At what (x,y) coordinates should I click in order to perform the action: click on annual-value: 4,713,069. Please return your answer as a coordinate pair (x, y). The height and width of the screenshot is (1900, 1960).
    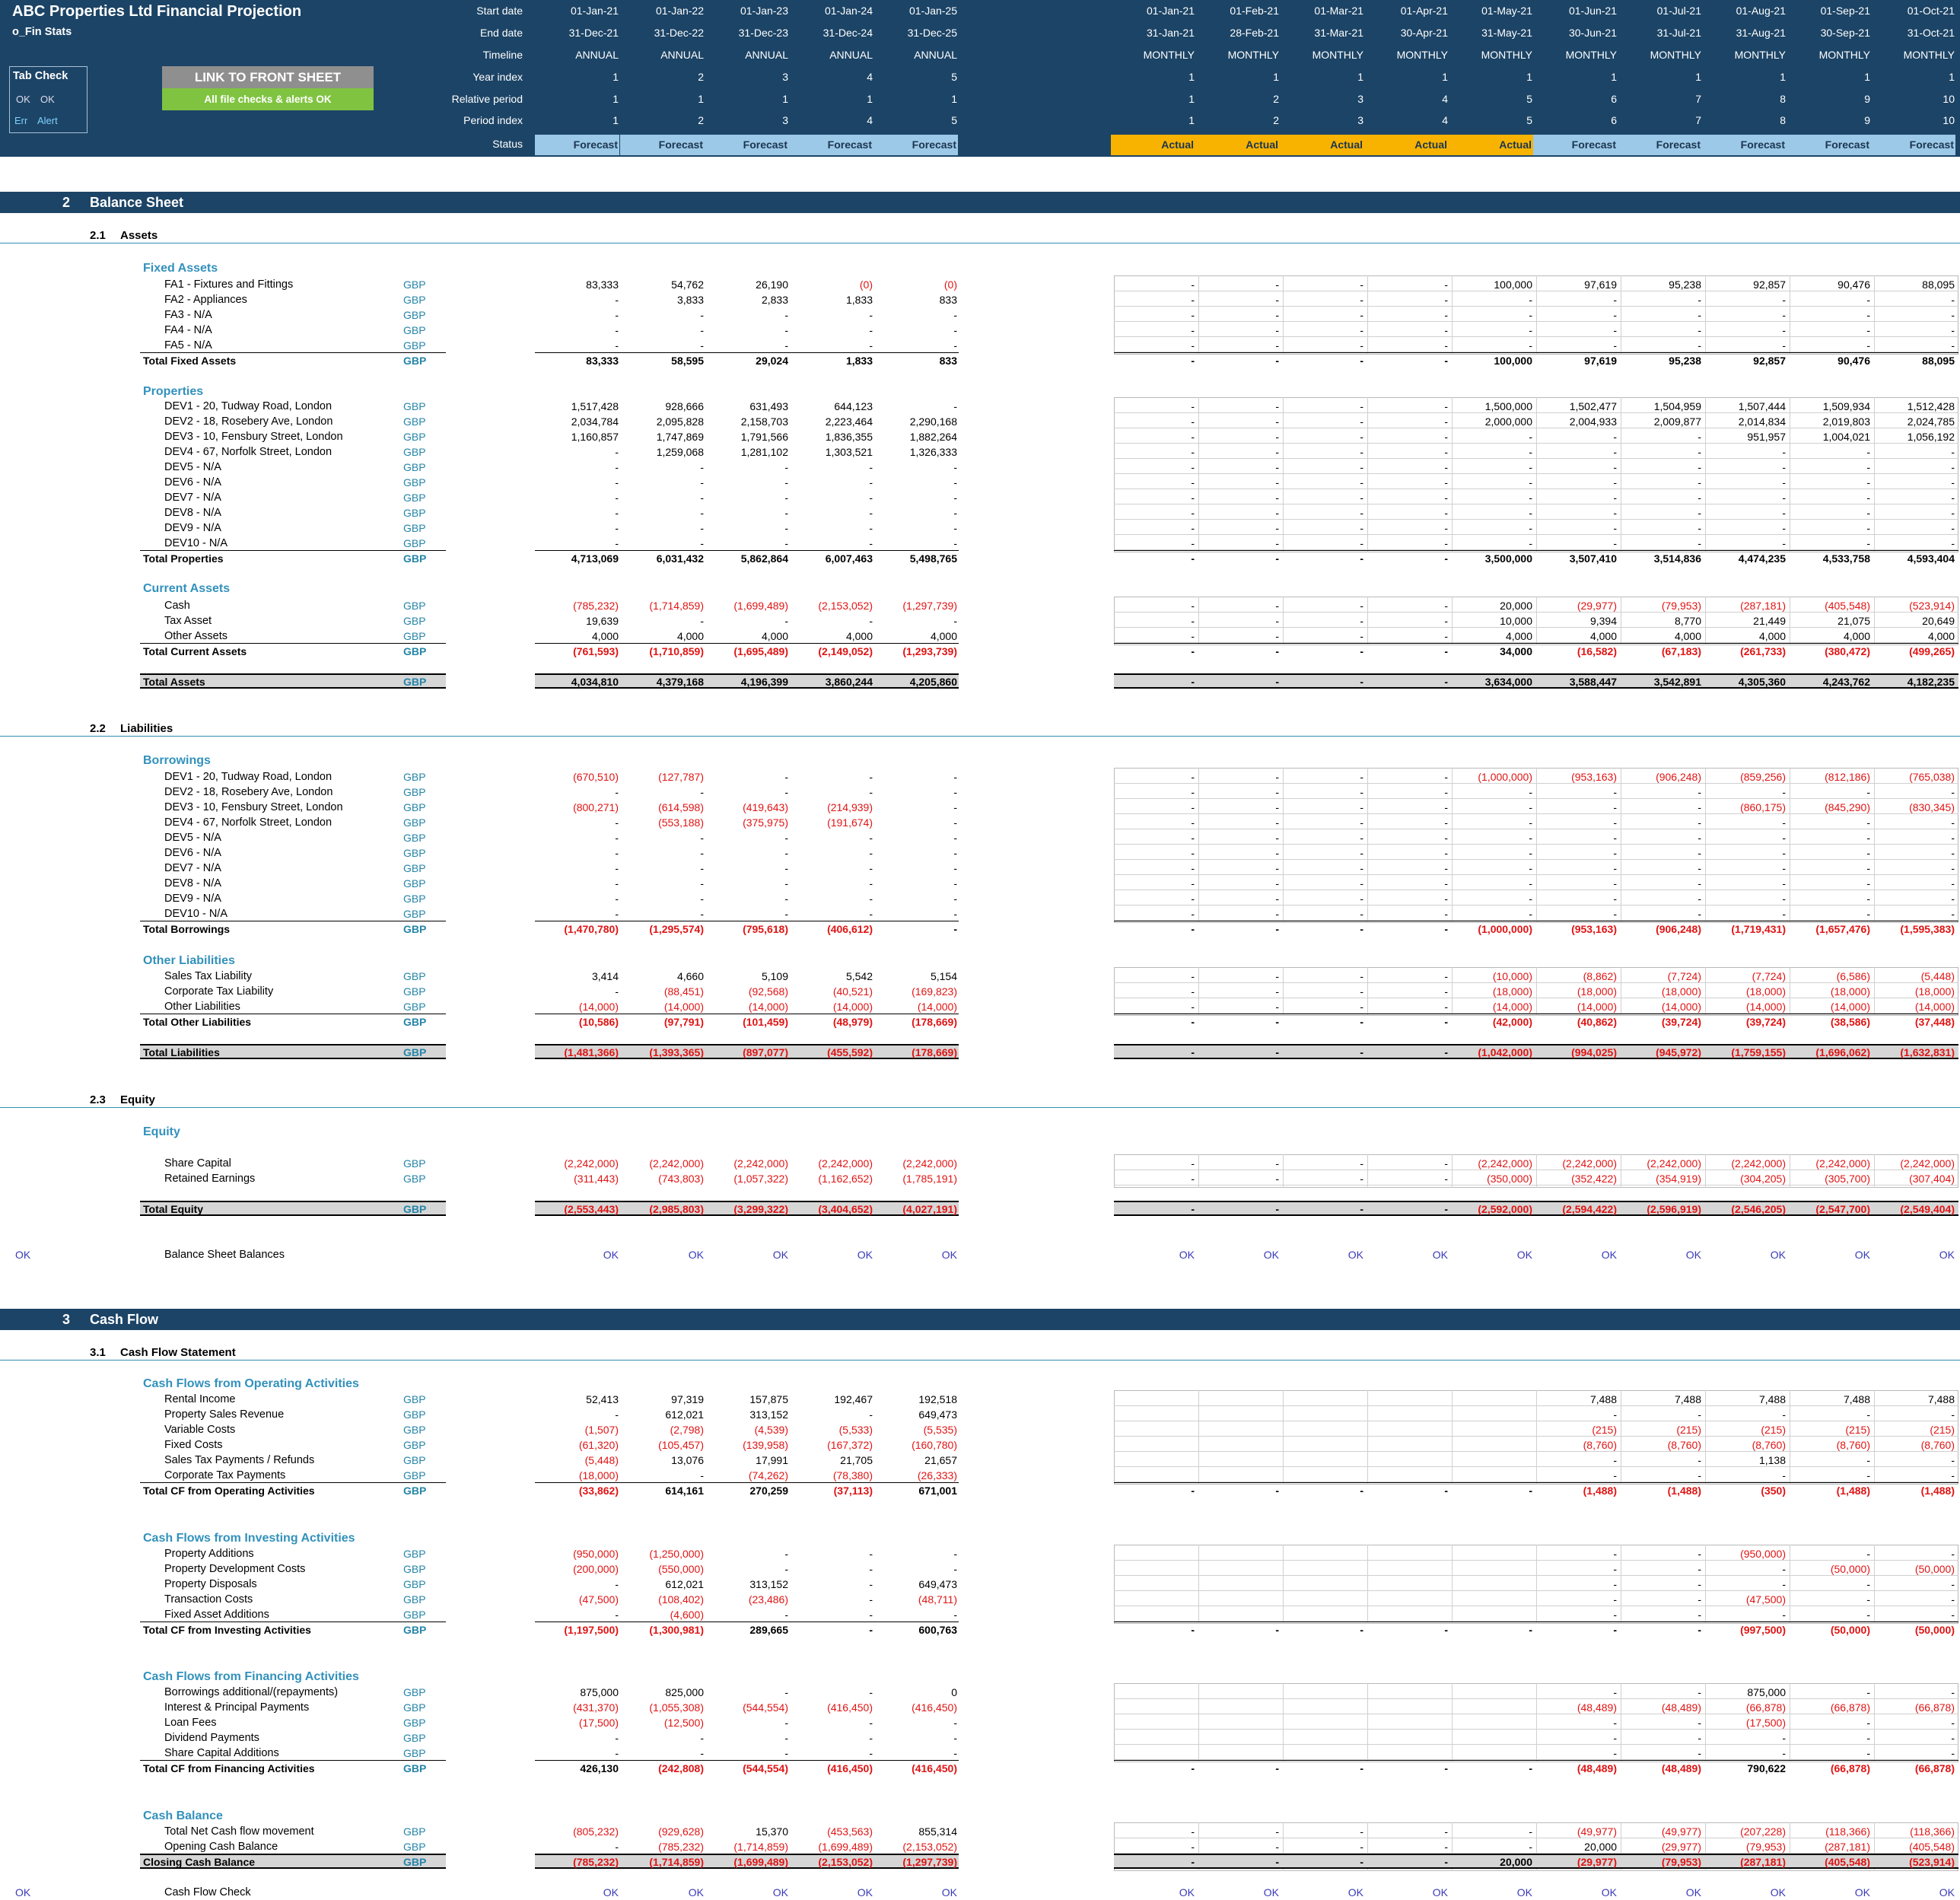
    Looking at the image, I should click on (595, 559).